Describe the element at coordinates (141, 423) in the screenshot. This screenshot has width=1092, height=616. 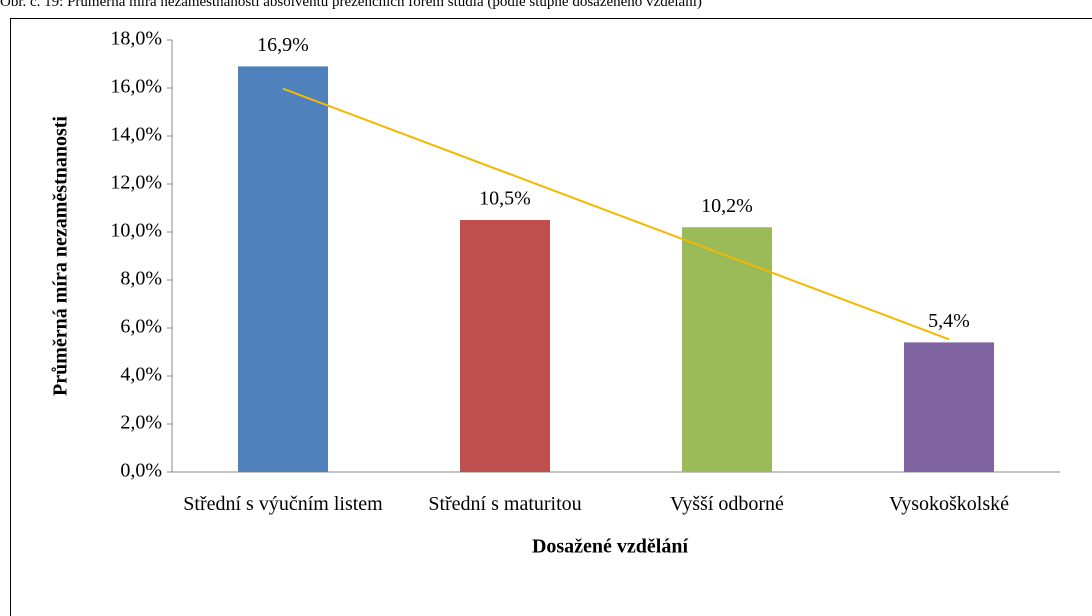
I see `y-tick-label: 2,0%` at that location.